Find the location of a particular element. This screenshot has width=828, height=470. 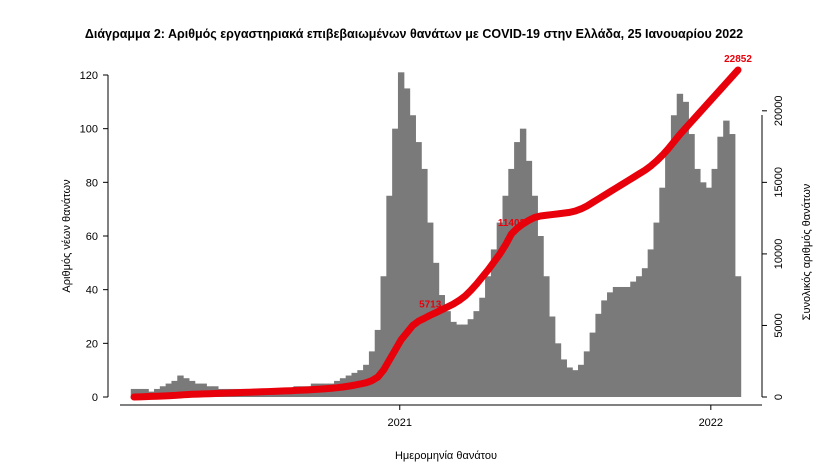

y-right-tick-label: 0 is located at coordinates (779, 397).